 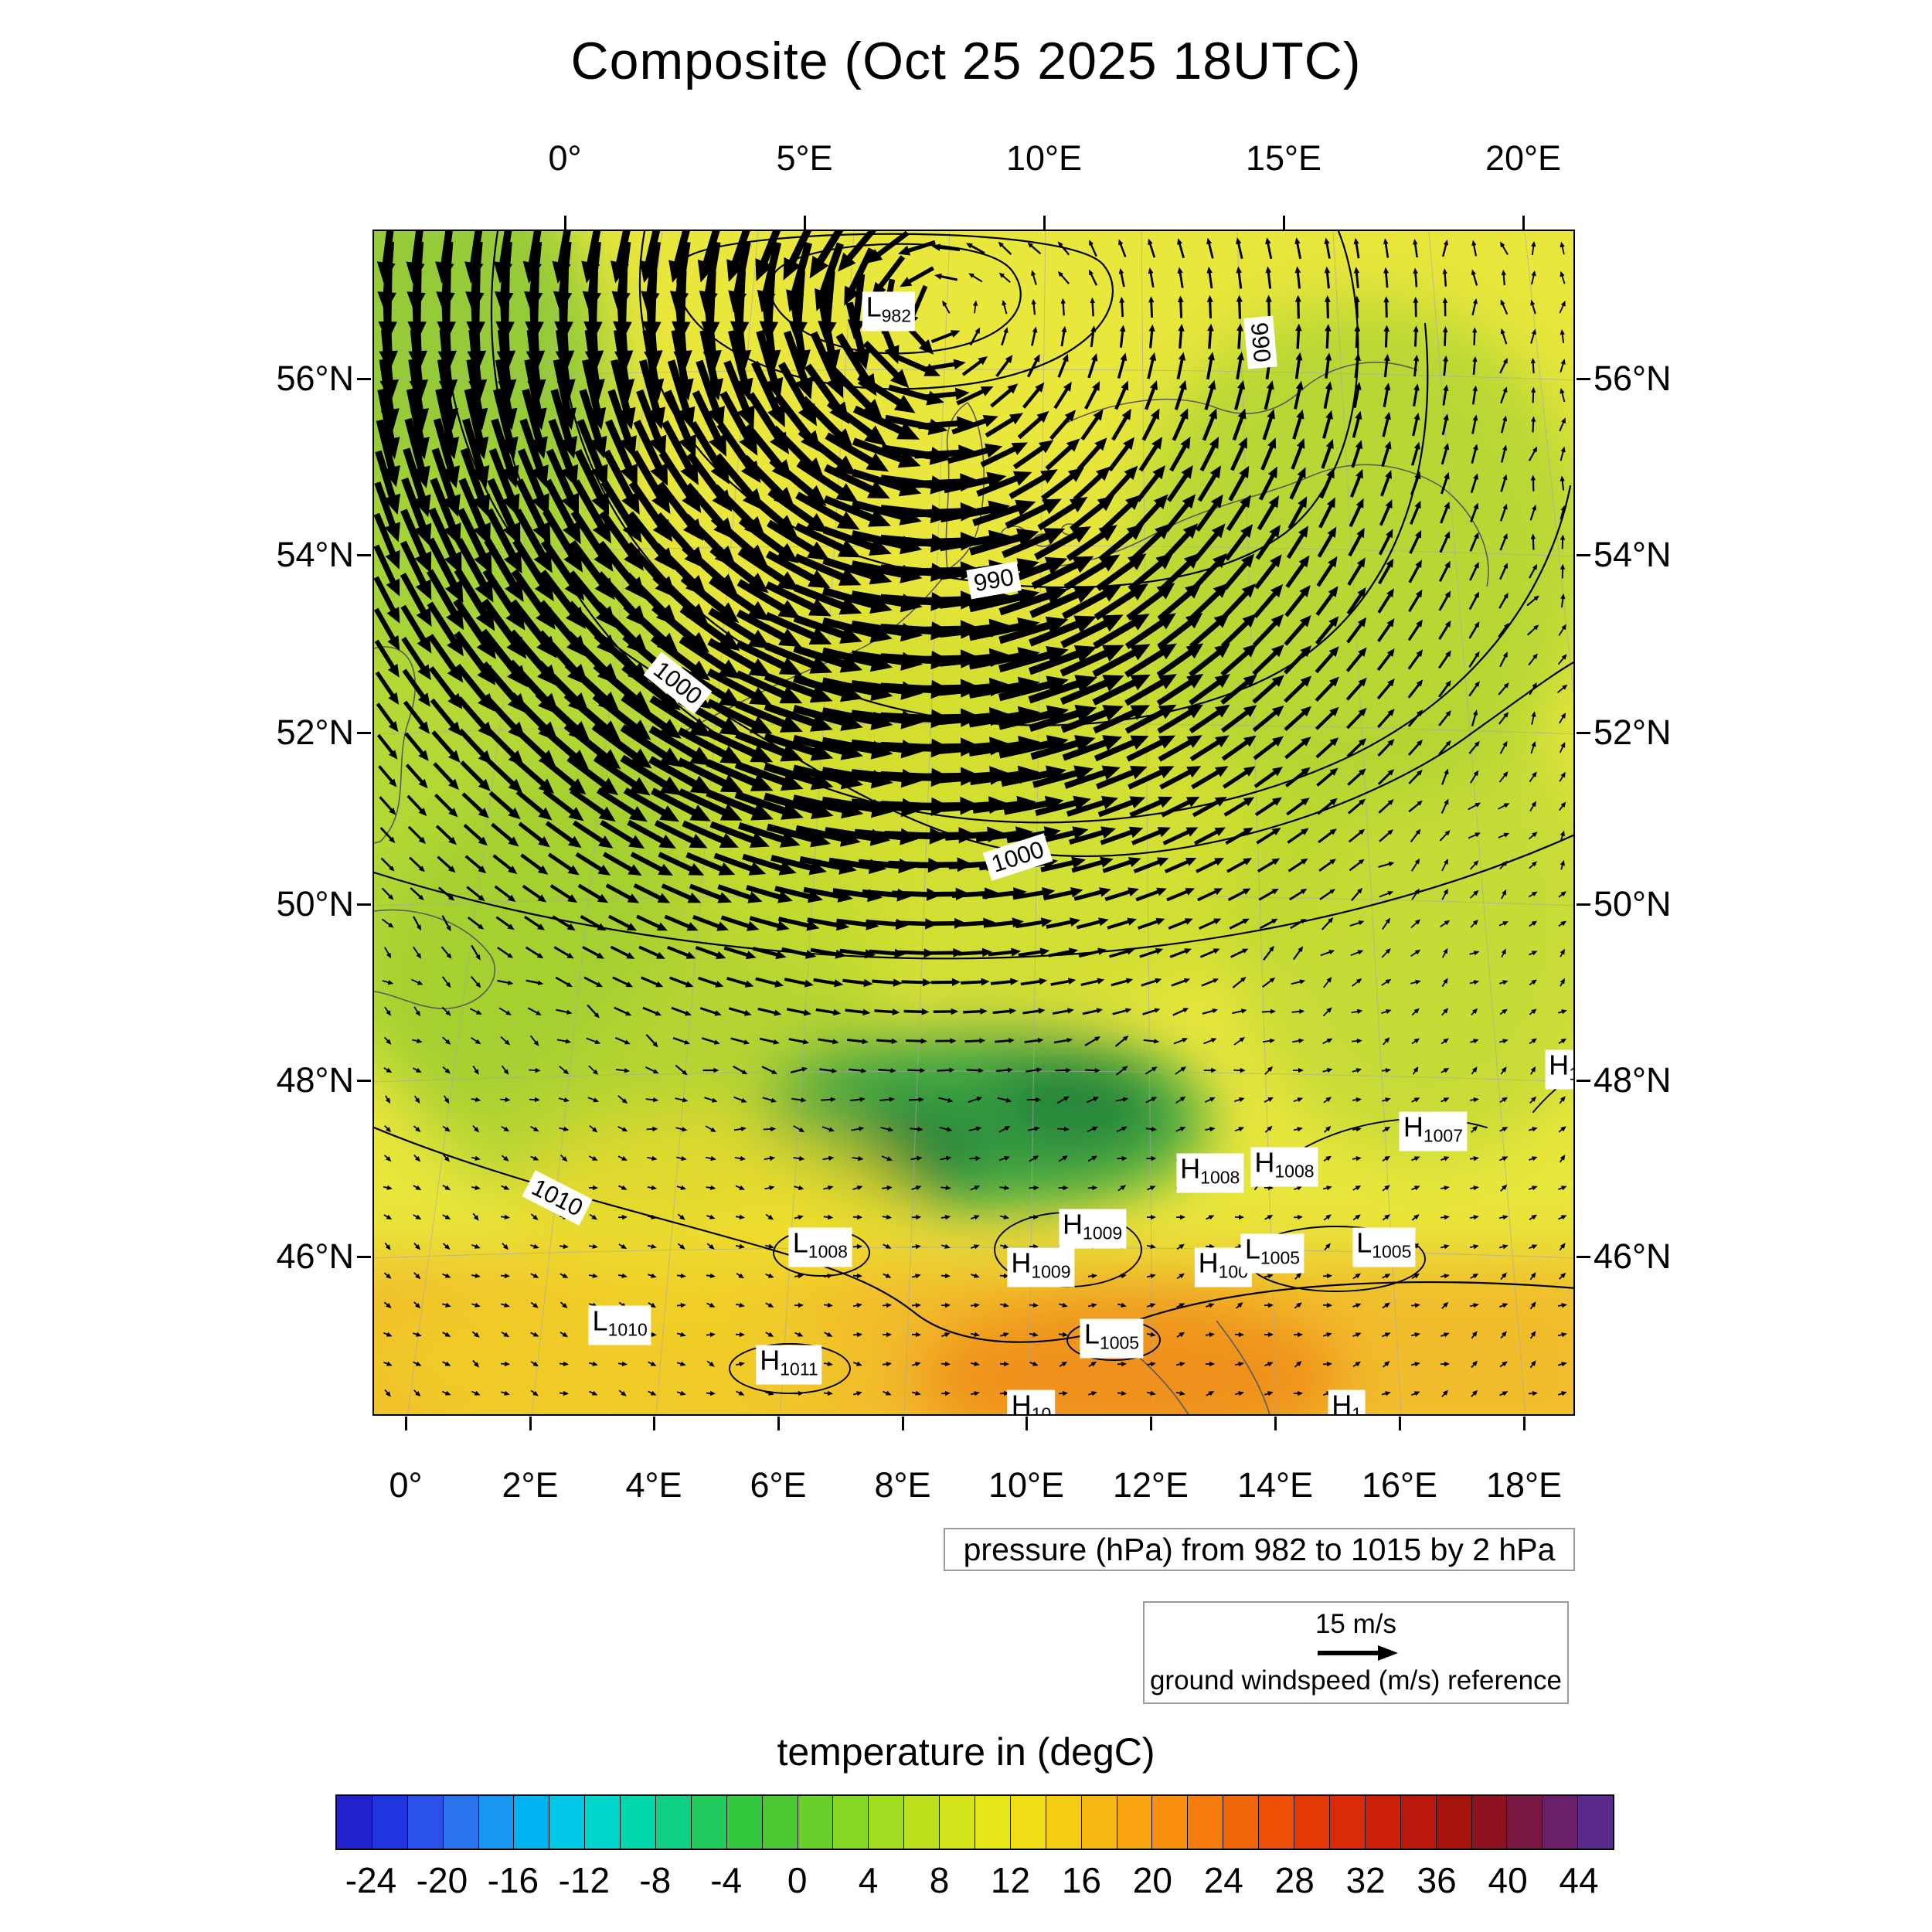 I want to click on temperature-colorbar, so click(x=975, y=1822).